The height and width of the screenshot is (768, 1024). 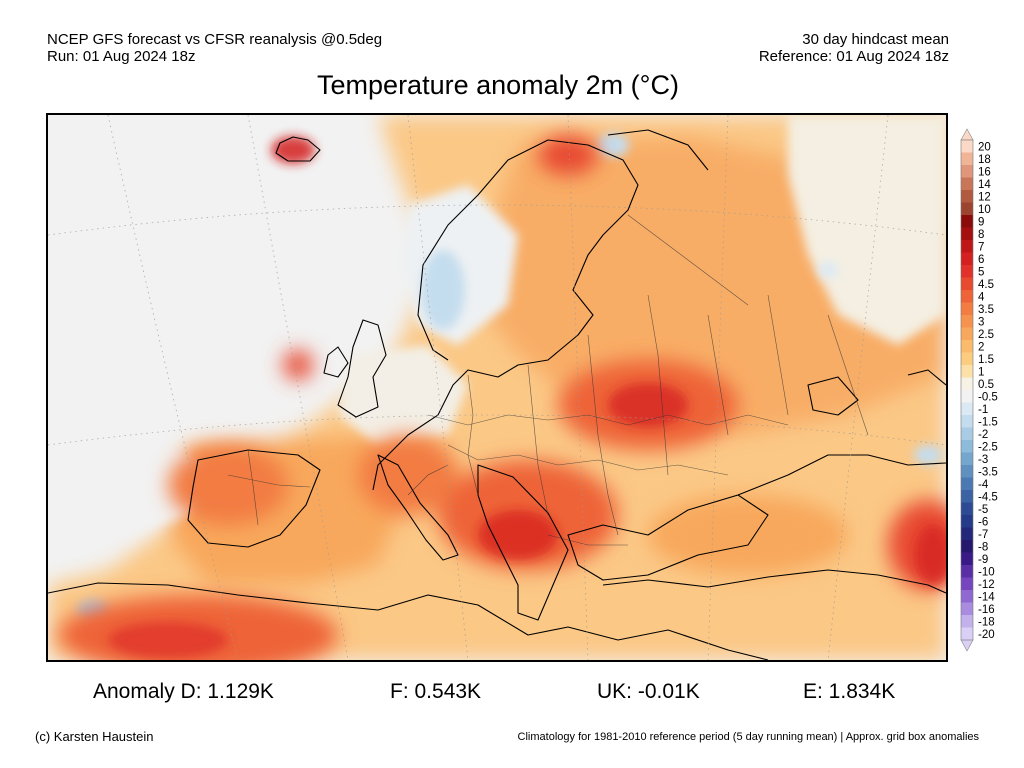 What do you see at coordinates (983, 435) in the screenshot?
I see `colorbar-label: -2` at bounding box center [983, 435].